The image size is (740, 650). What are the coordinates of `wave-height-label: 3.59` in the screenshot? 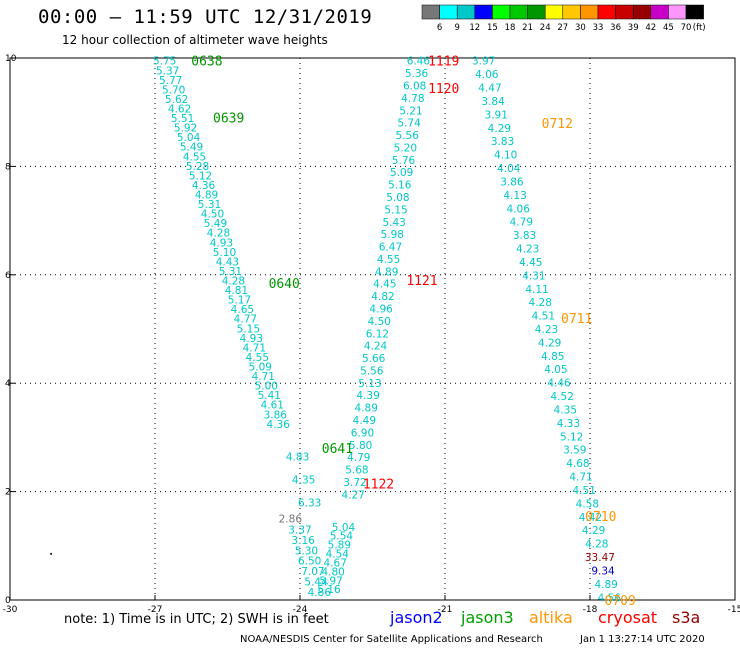 It's located at (574, 451).